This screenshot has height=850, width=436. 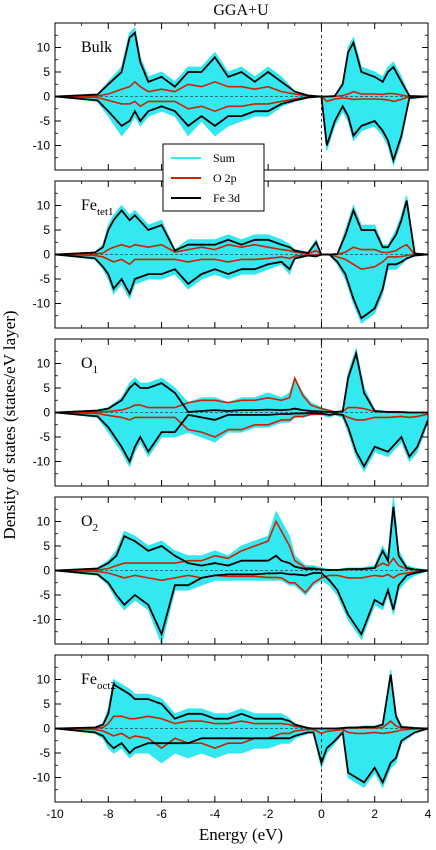 What do you see at coordinates (106, 686) in the screenshot?
I see `panel-label-subscript: oct2` at bounding box center [106, 686].